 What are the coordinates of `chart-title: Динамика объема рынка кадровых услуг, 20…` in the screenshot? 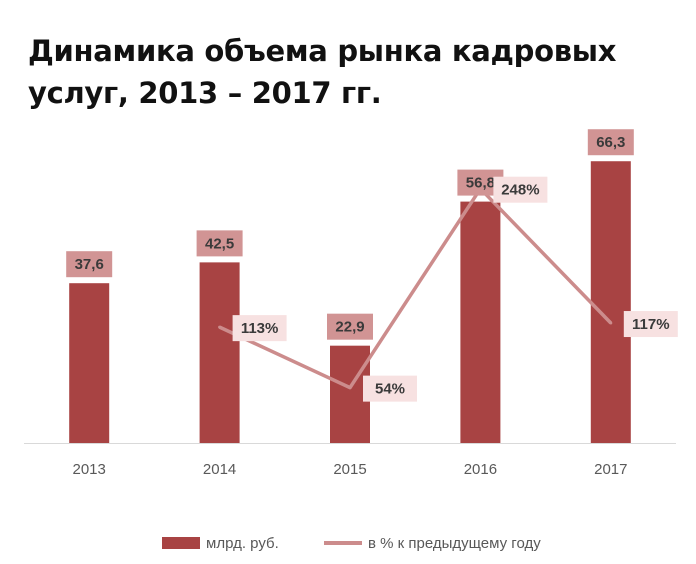 It's located at (353, 72).